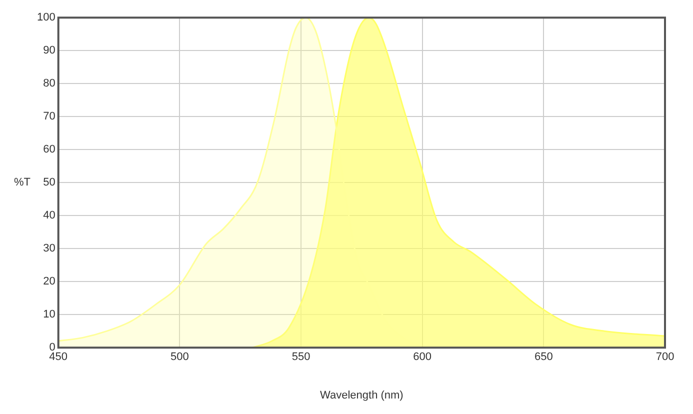 The image size is (693, 414). Describe the element at coordinates (49, 84) in the screenshot. I see `y-tick-label: 80` at that location.